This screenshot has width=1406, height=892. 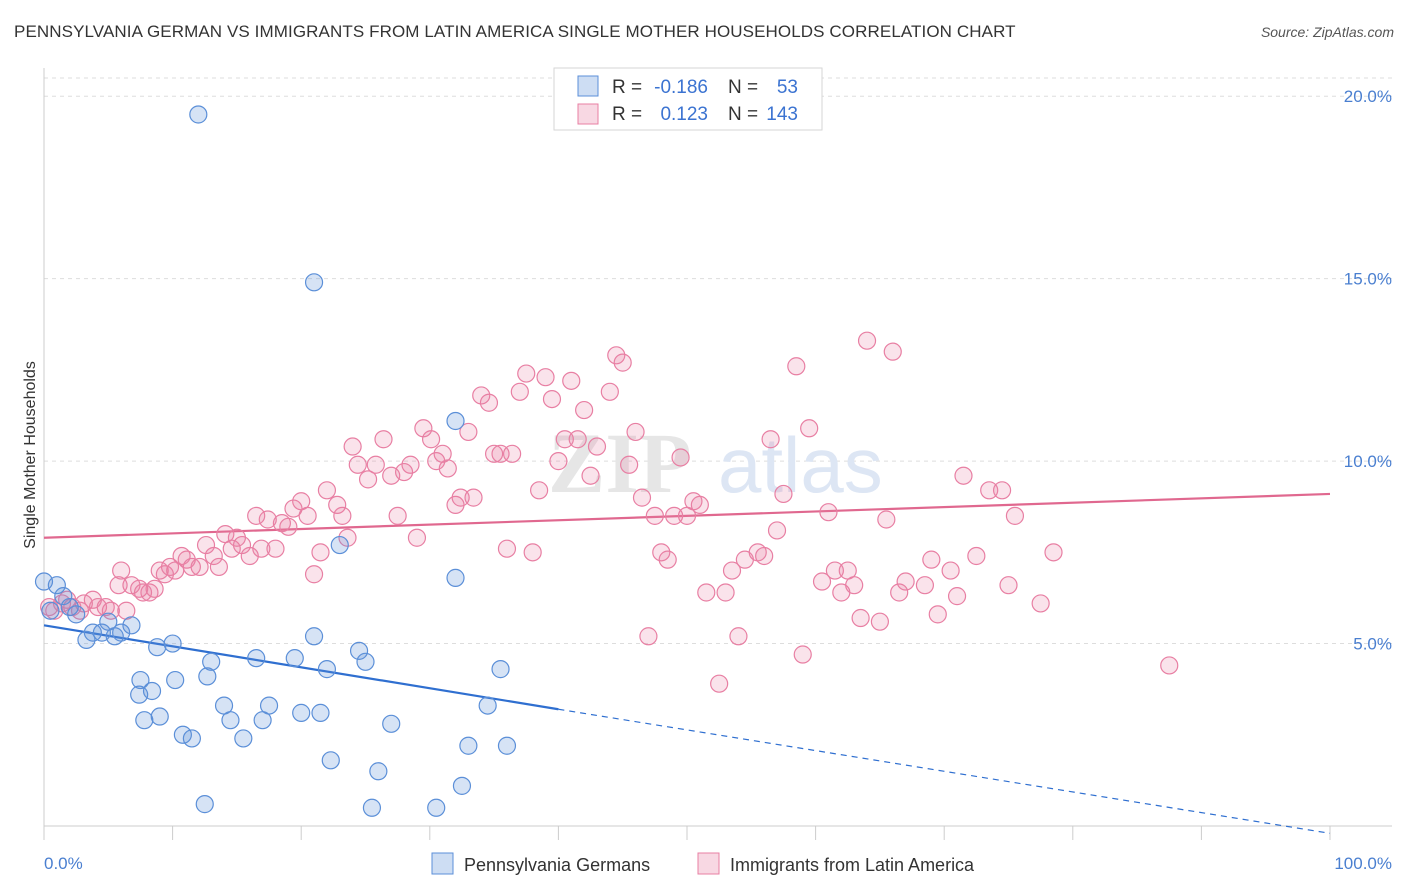 What do you see at coordinates (787, 87) in the screenshot?
I see `legend-n-value: 53` at bounding box center [787, 87].